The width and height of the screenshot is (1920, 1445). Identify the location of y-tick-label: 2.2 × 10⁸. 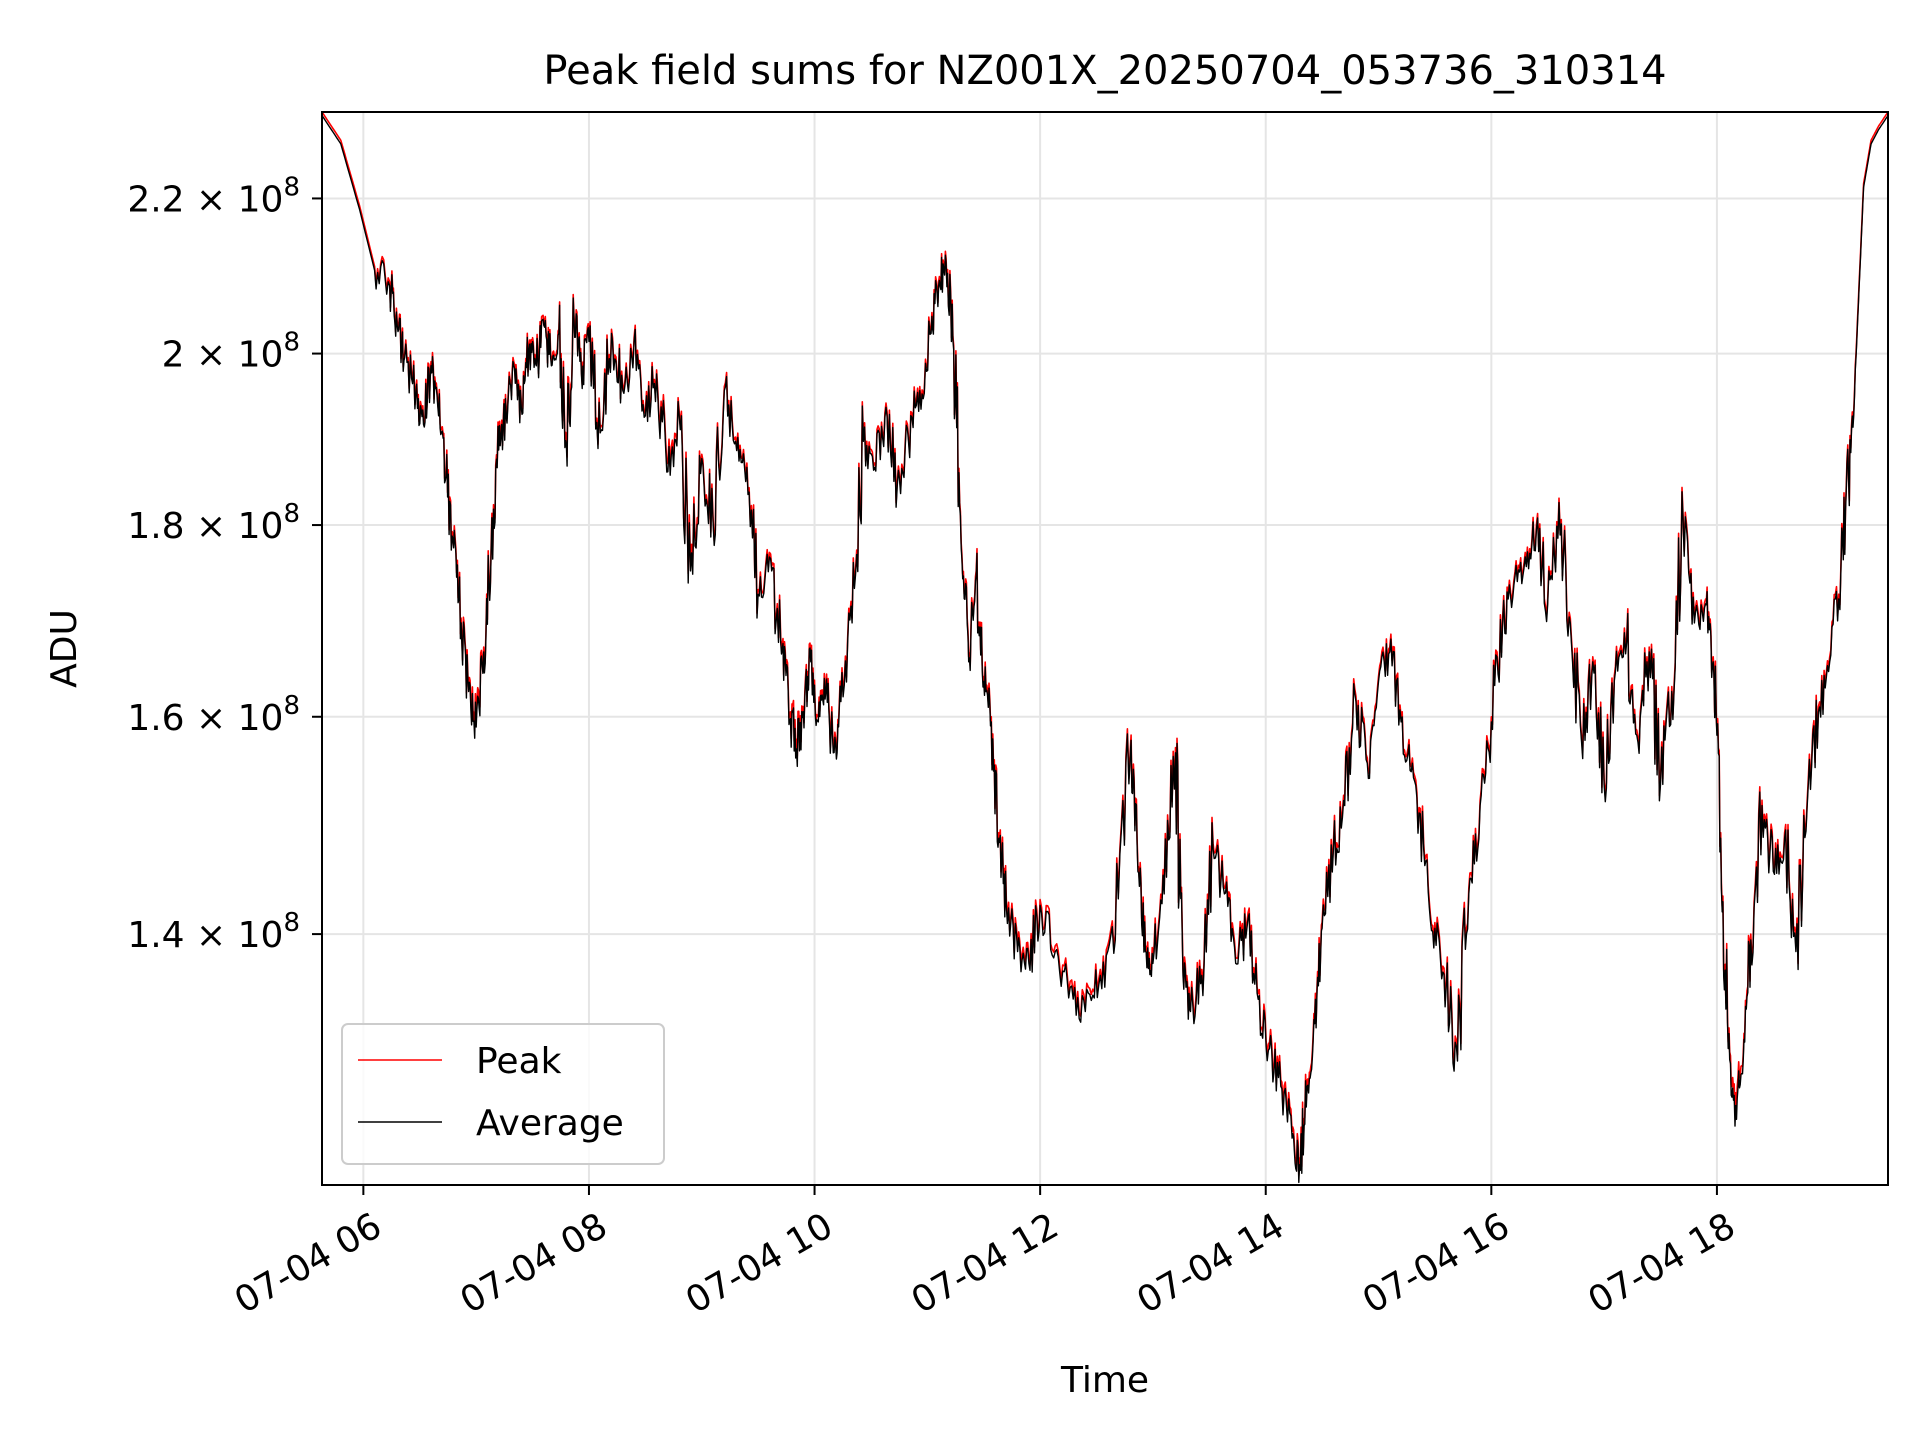
(213, 196).